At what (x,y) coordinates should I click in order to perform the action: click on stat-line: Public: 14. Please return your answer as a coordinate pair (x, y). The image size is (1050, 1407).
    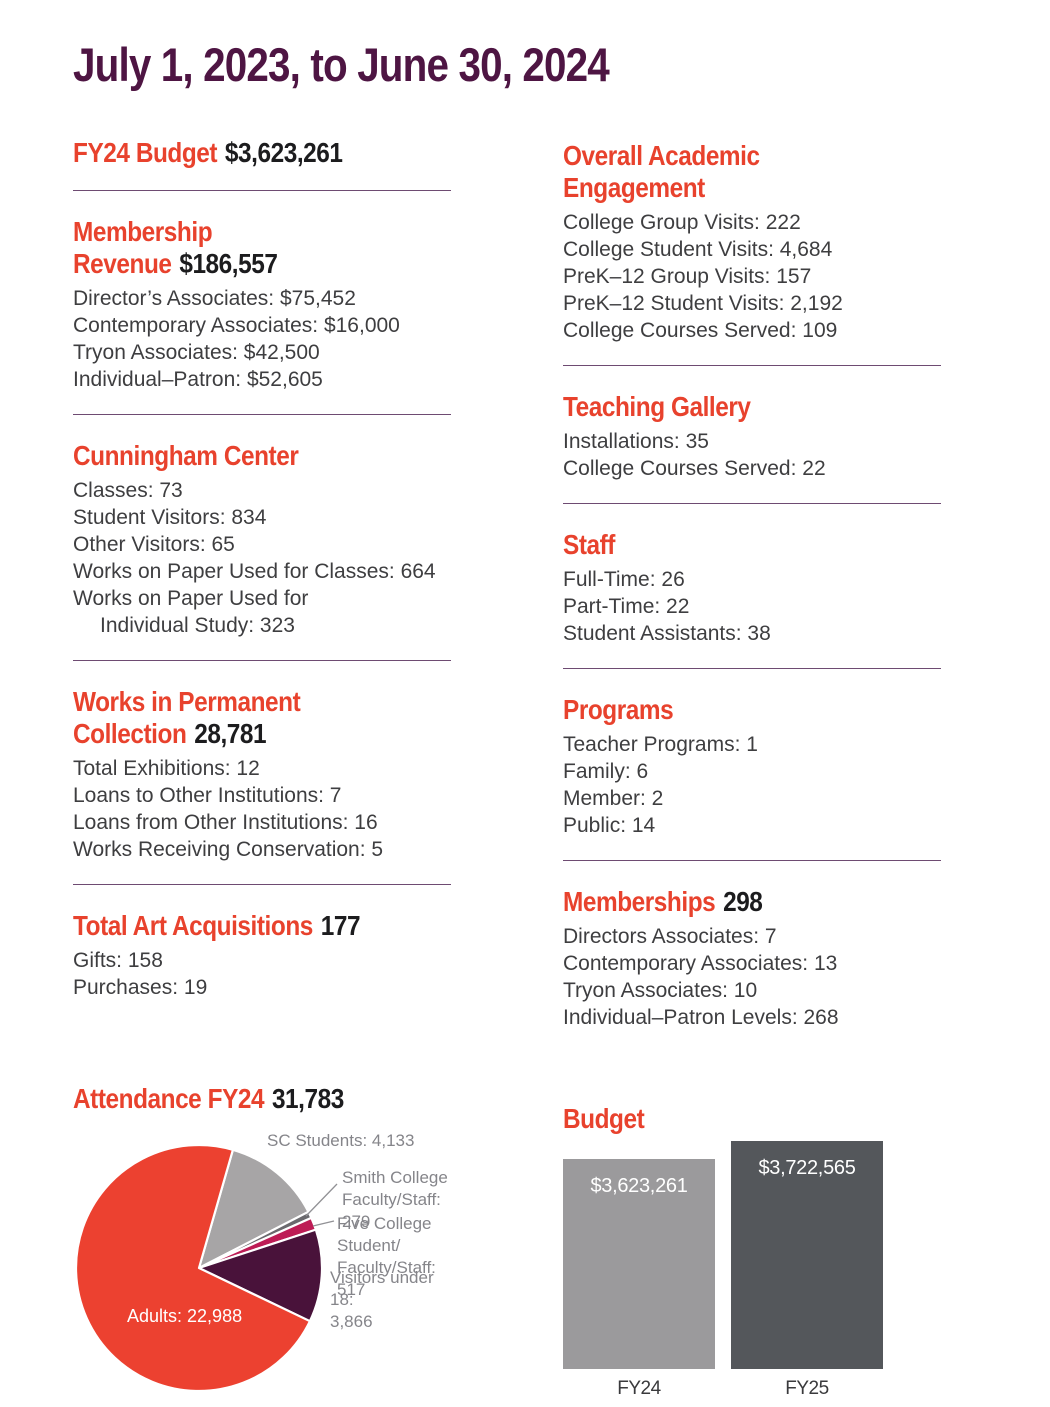
    Looking at the image, I should click on (609, 825).